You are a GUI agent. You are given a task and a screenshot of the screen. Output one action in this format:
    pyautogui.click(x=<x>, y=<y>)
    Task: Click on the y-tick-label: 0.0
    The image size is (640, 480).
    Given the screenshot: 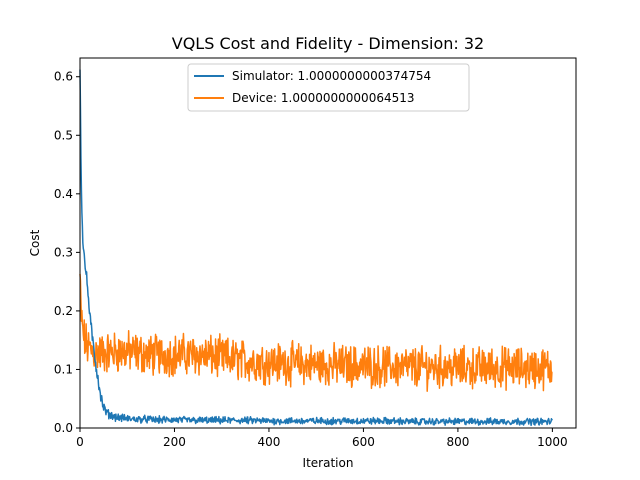 What is the action you would take?
    pyautogui.click(x=63, y=428)
    